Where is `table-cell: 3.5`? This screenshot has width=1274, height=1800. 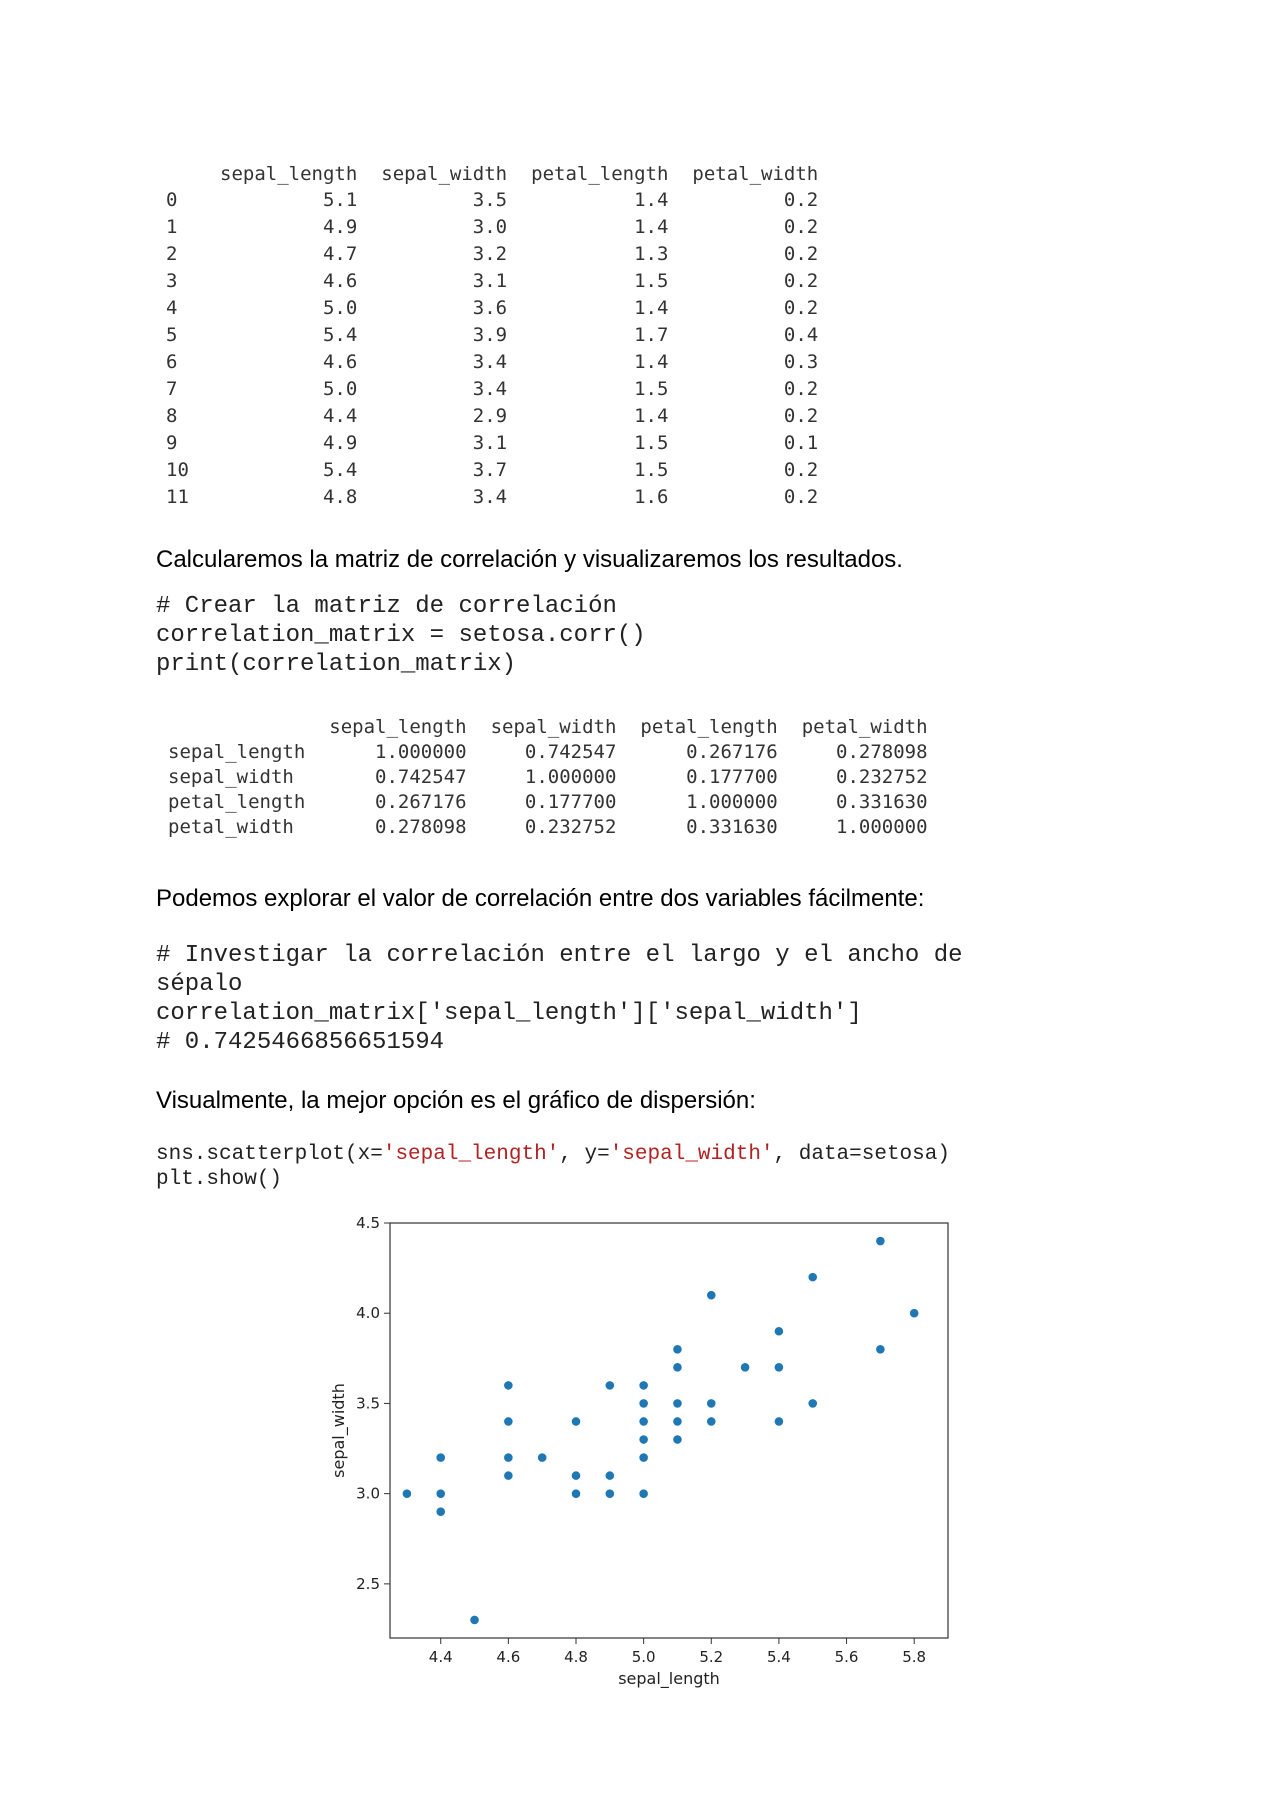
table-cell: 3.5 is located at coordinates (490, 200).